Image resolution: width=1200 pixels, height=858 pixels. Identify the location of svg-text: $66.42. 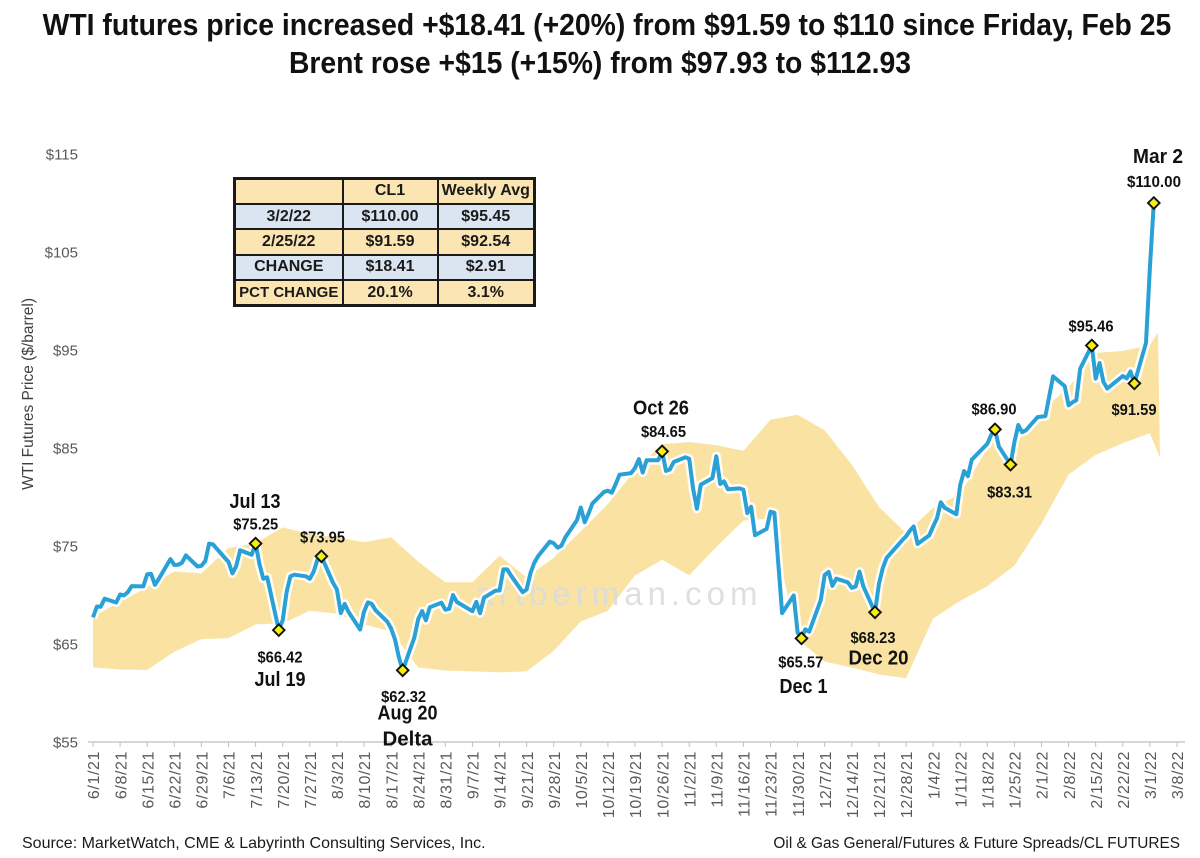
(280, 658).